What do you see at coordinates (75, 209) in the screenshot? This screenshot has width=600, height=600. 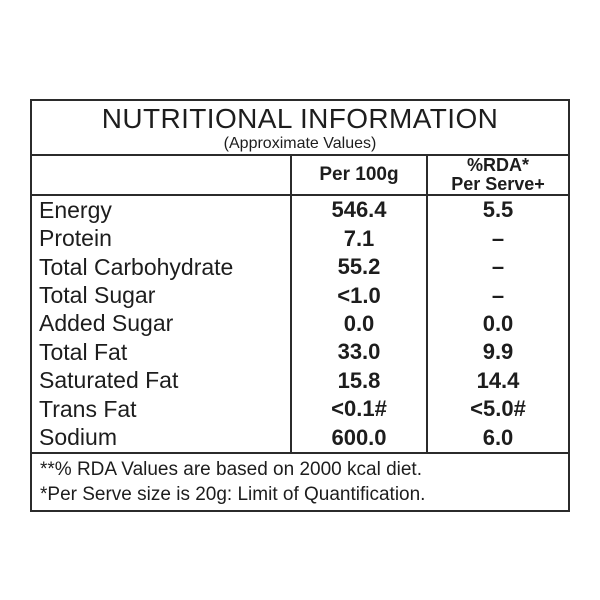 I see `row-energy-label: Energy` at bounding box center [75, 209].